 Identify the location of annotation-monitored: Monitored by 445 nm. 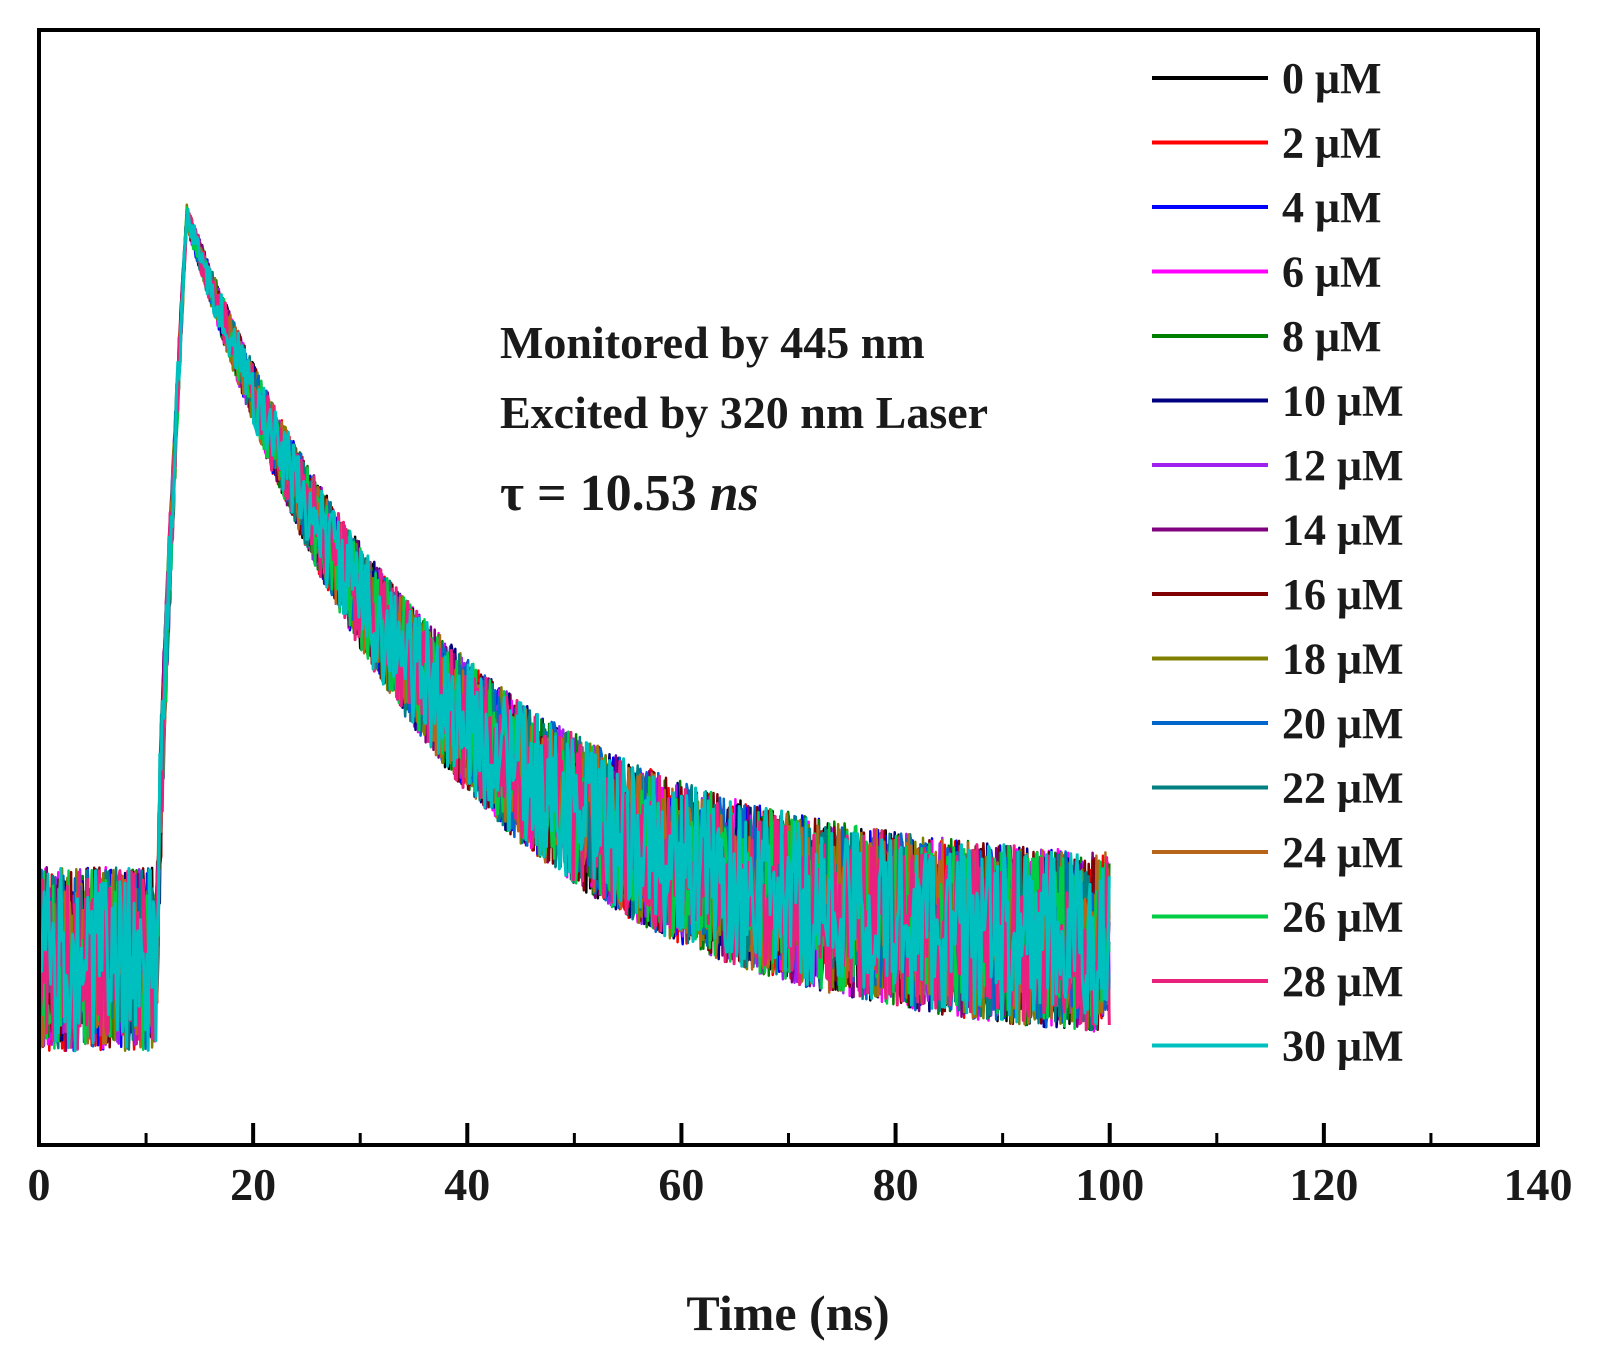
(712, 342).